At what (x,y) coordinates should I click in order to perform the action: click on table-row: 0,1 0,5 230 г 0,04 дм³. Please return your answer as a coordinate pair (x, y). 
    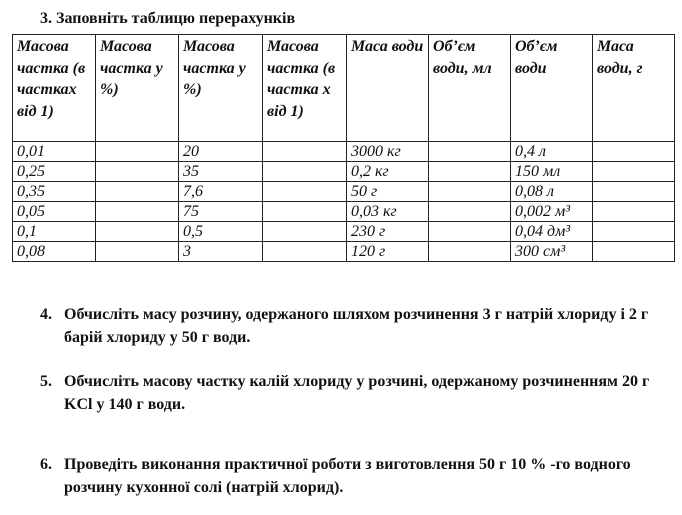
    Looking at the image, I should click on (343, 231).